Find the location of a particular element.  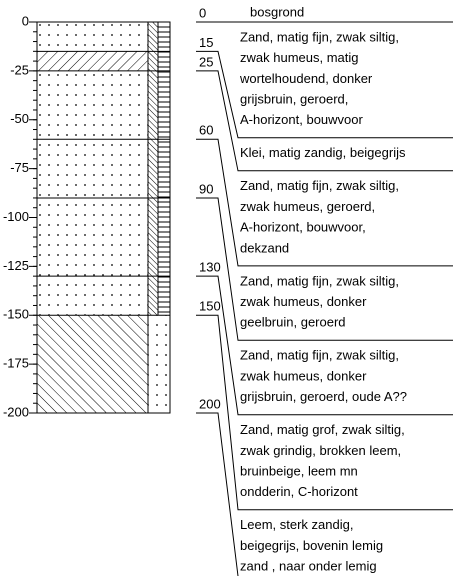

axis-tick-label: -175 is located at coordinates (16, 363).